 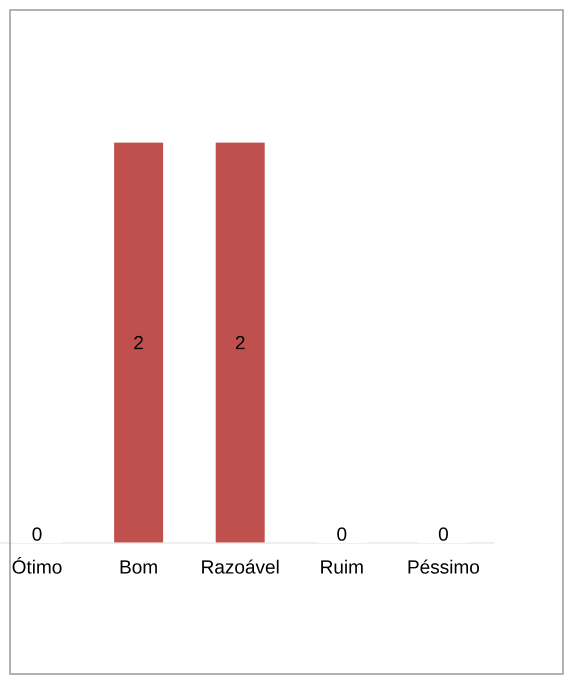 What do you see at coordinates (342, 567) in the screenshot?
I see `x-tick-label: Ruim` at bounding box center [342, 567].